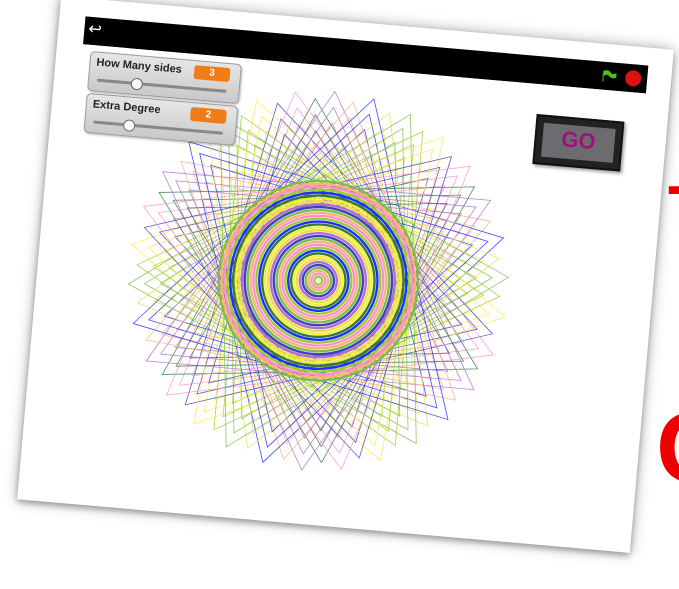 The image size is (679, 589). Describe the element at coordinates (95, 29) in the screenshot. I see `back-arrow-icon: ↩` at that location.